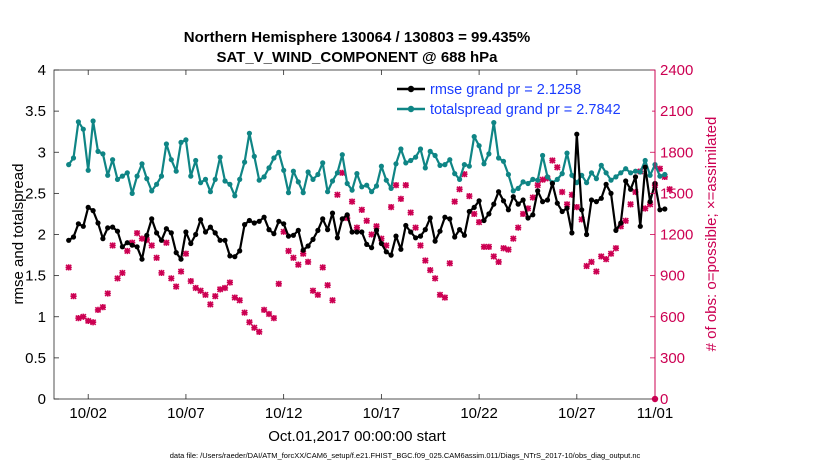 Image resolution: width=830 pixels, height=475 pixels. What do you see at coordinates (676, 111) in the screenshot?
I see `y-right-tick-label: 2100` at bounding box center [676, 111].